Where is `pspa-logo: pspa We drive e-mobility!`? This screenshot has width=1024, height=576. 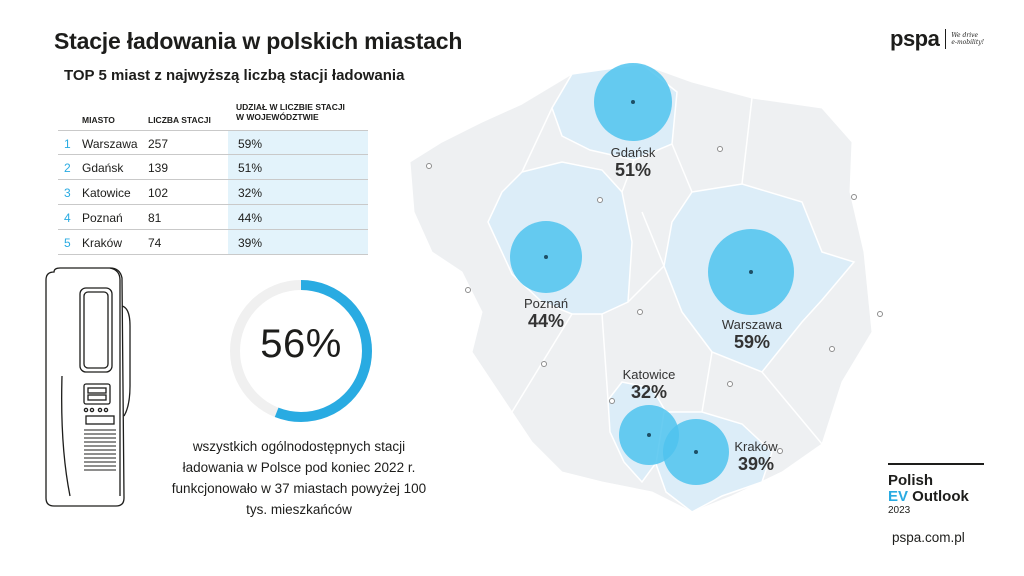 pspa-logo: pspa We drive e-mobility! is located at coordinates (937, 39).